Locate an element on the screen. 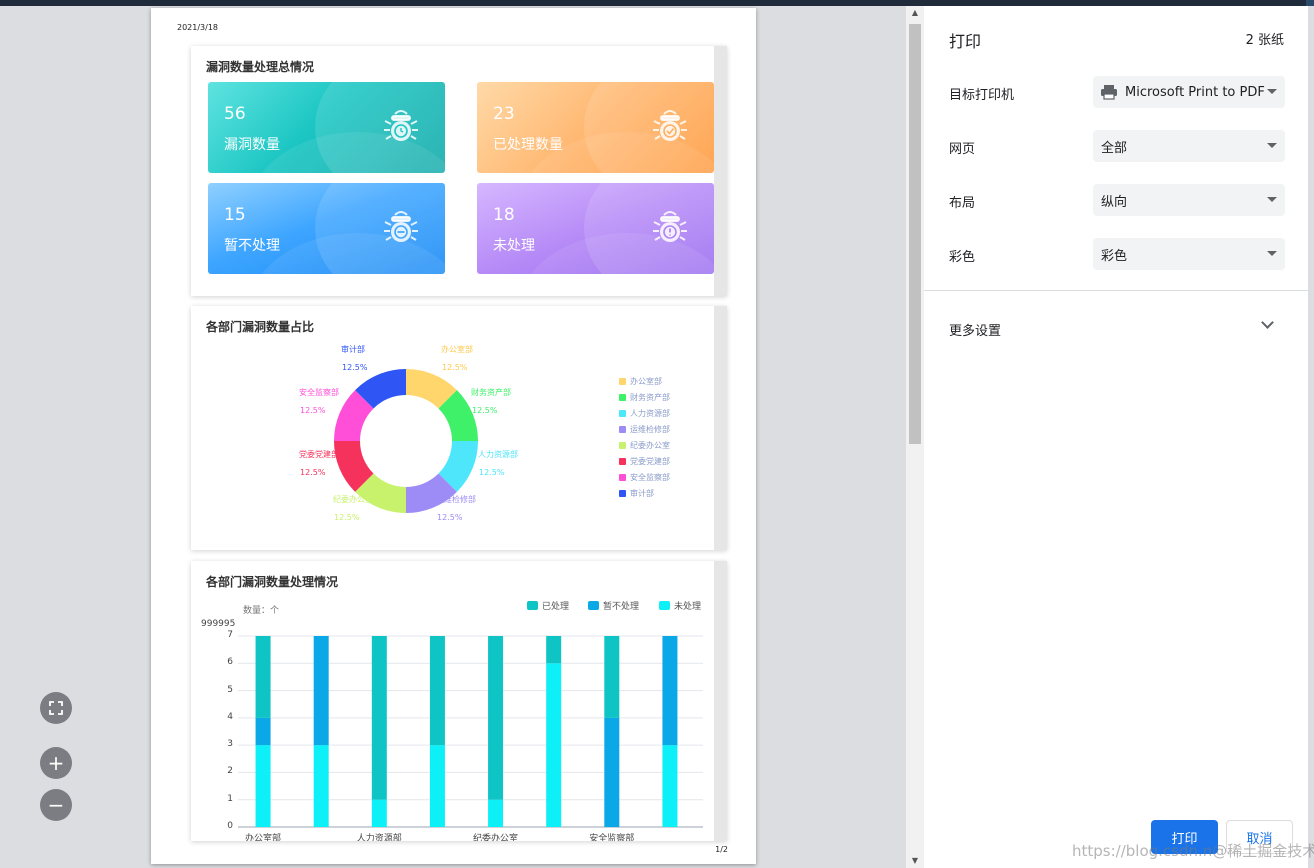 Image resolution: width=1314 pixels, height=868 pixels. y-tick-label: 6 is located at coordinates (230, 662).